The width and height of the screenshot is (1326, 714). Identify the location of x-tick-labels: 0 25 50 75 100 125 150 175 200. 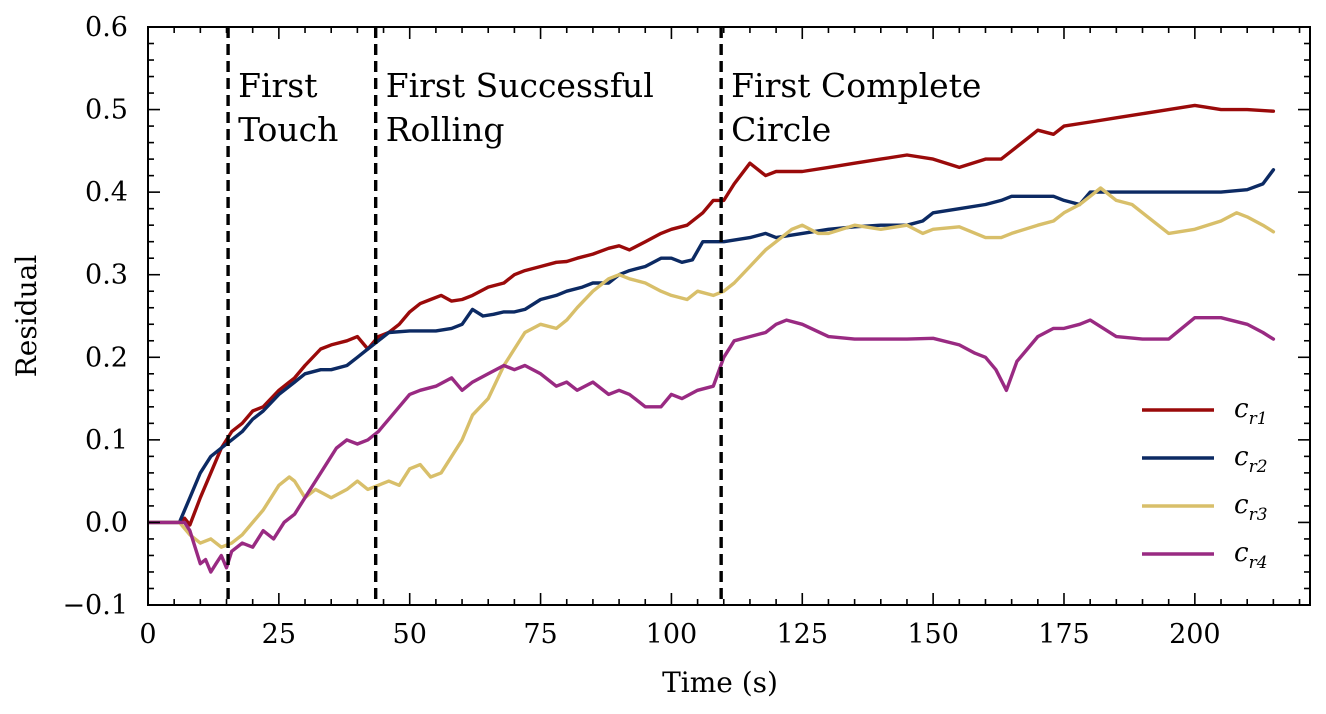
(679, 634).